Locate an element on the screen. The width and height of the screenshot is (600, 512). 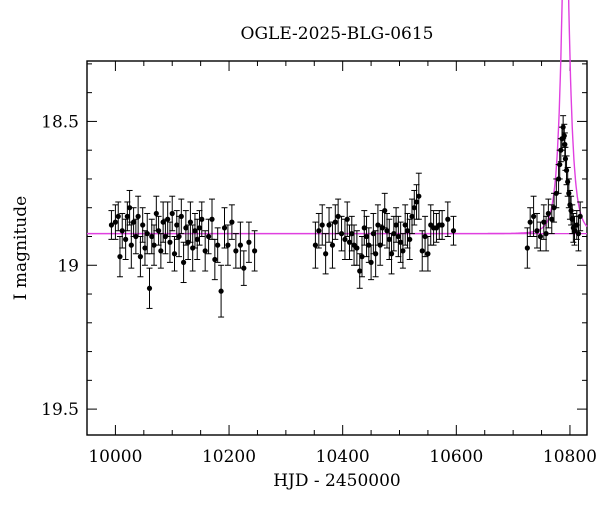
y-tick-label: 19.5 is located at coordinates (60, 410).